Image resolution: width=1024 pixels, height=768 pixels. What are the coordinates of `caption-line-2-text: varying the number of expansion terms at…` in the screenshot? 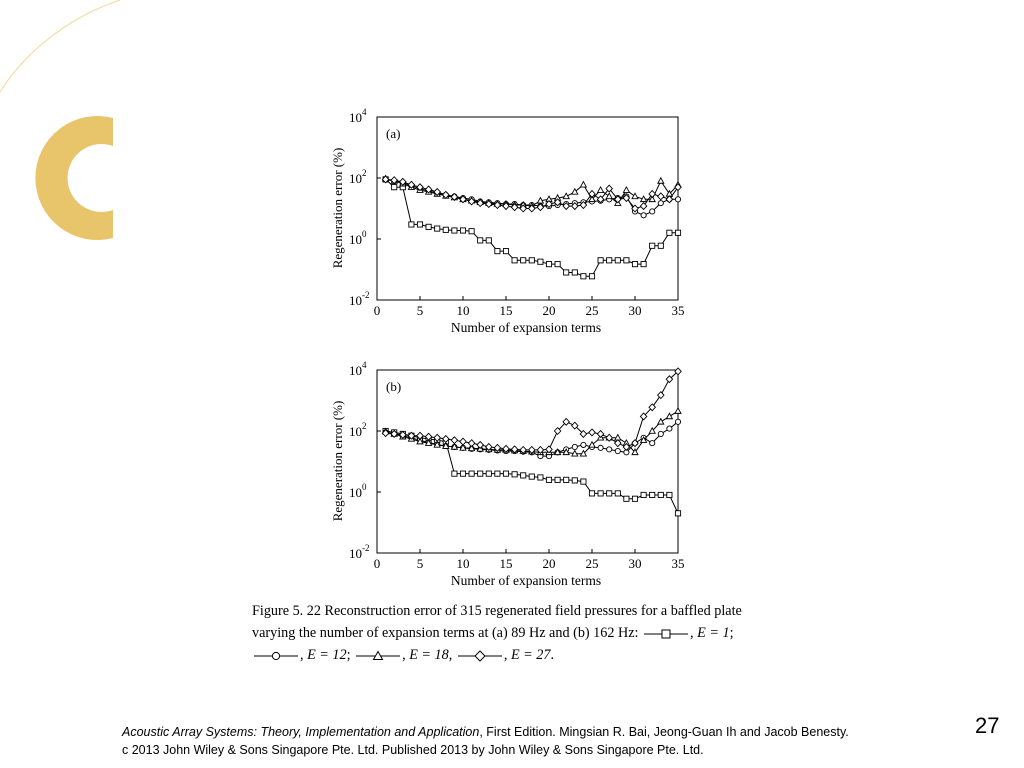 It's located at (445, 633).